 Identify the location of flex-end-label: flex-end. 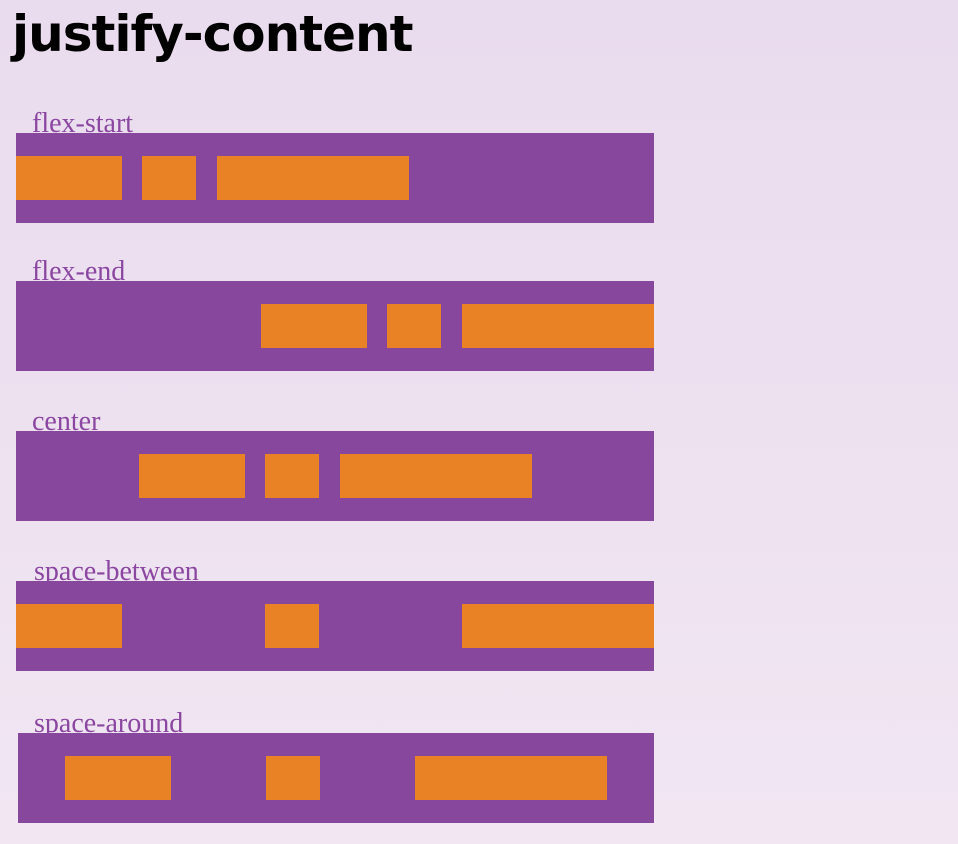
(79, 271).